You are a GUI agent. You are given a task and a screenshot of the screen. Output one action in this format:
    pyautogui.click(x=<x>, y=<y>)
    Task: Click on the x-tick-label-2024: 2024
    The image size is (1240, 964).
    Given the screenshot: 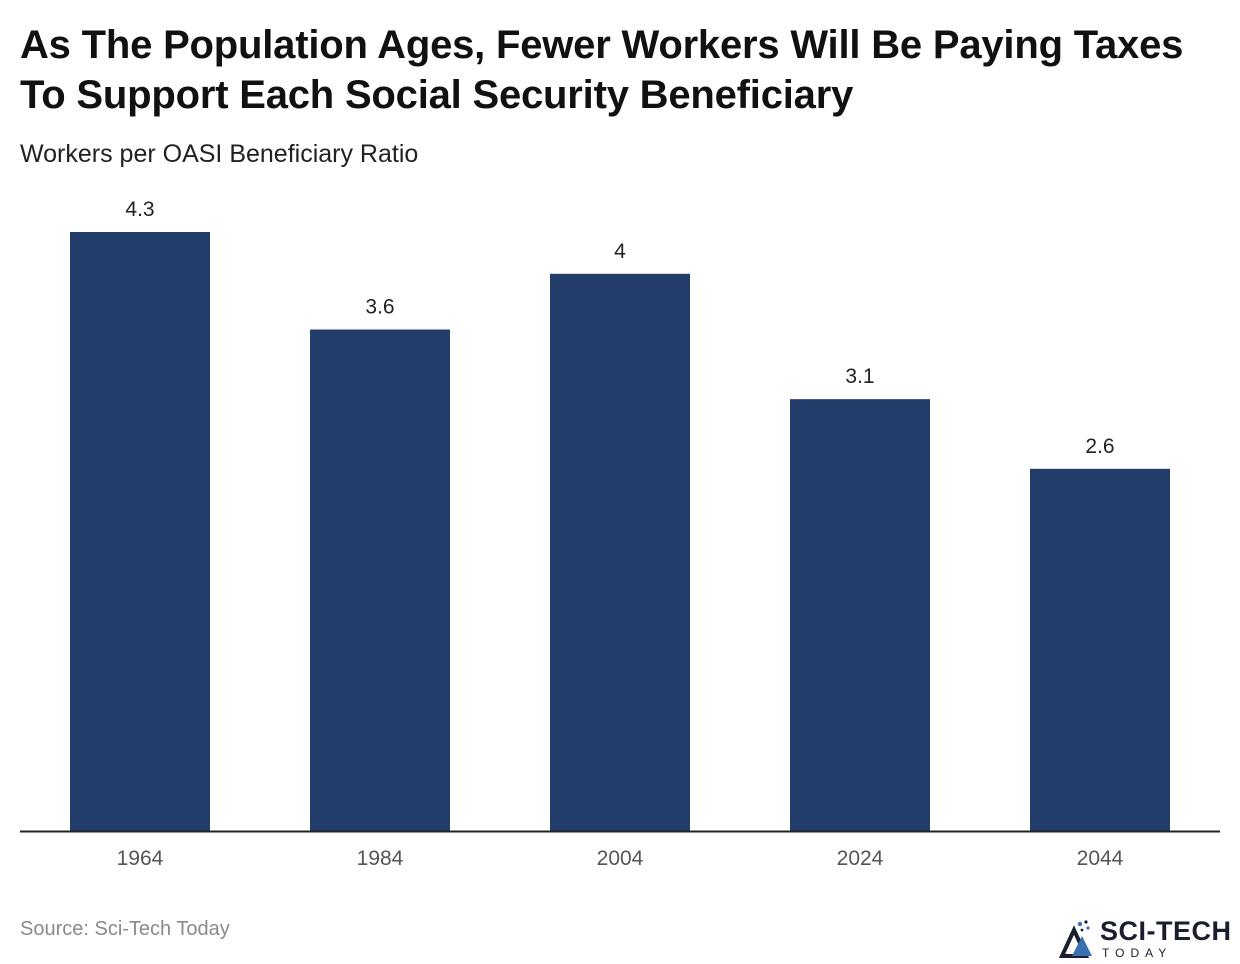 What is the action you would take?
    pyautogui.click(x=860, y=858)
    